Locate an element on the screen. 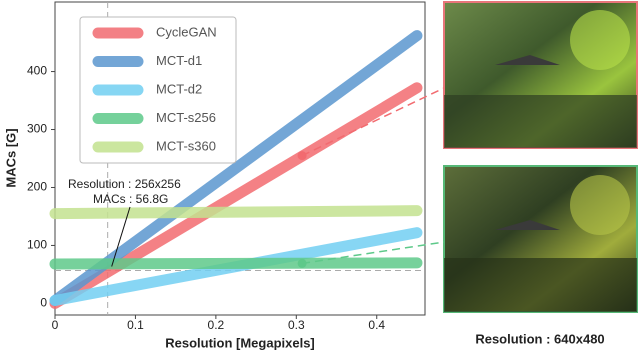  image-caption: Resolution : 640x480 is located at coordinates (539, 338).